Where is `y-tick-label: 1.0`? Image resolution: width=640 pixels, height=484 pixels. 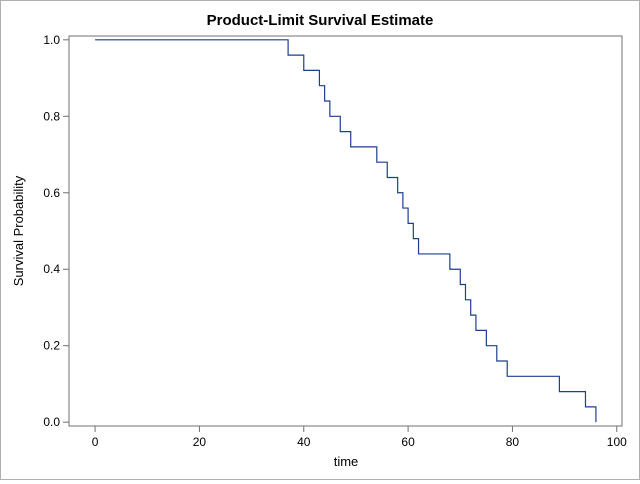 y-tick-label: 1.0 is located at coordinates (51, 40).